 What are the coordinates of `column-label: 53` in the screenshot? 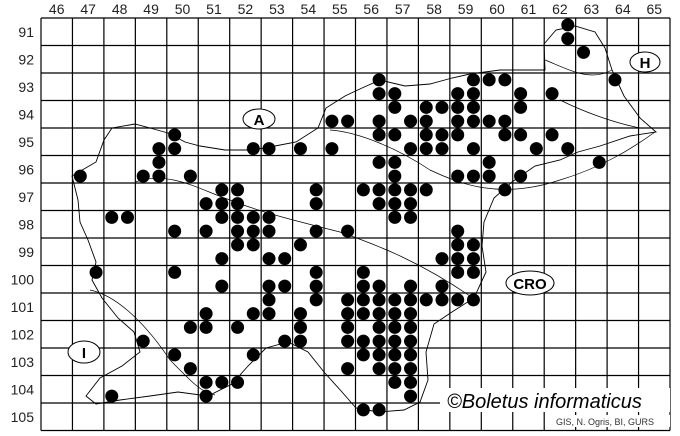 It's located at (277, 9).